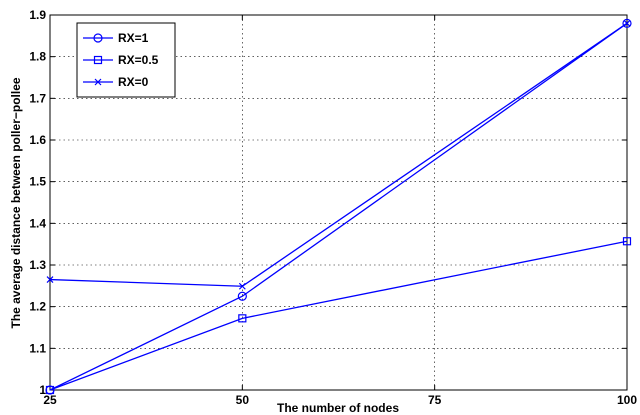 The image size is (640, 415). Describe the element at coordinates (37, 223) in the screenshot. I see `y-tick-label: 1.4` at that location.